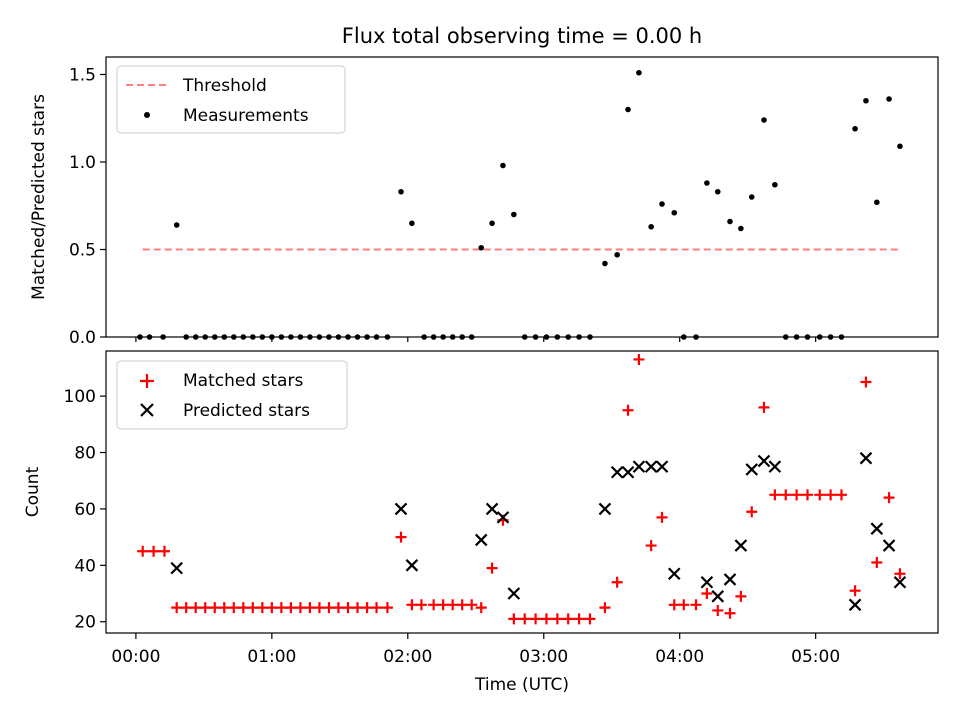 The height and width of the screenshot is (720, 960). Describe the element at coordinates (85, 566) in the screenshot. I see `bottom-y-tick-label: 40` at that location.